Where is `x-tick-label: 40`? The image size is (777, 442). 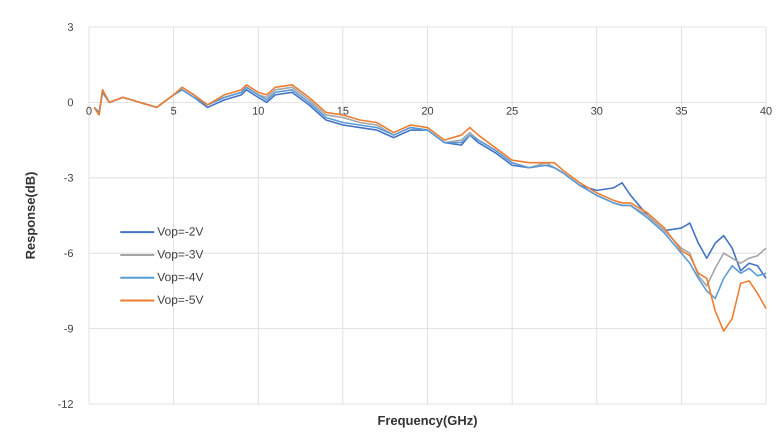 x-tick-label: 40 is located at coordinates (766, 110).